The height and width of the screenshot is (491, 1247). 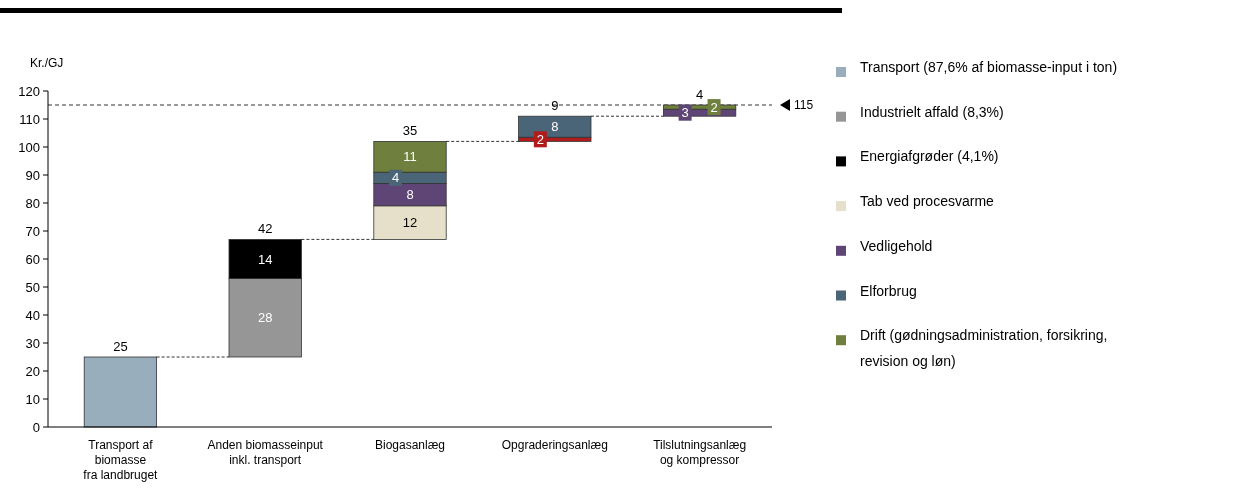 What do you see at coordinates (265, 259) in the screenshot?
I see `data-label: 14` at bounding box center [265, 259].